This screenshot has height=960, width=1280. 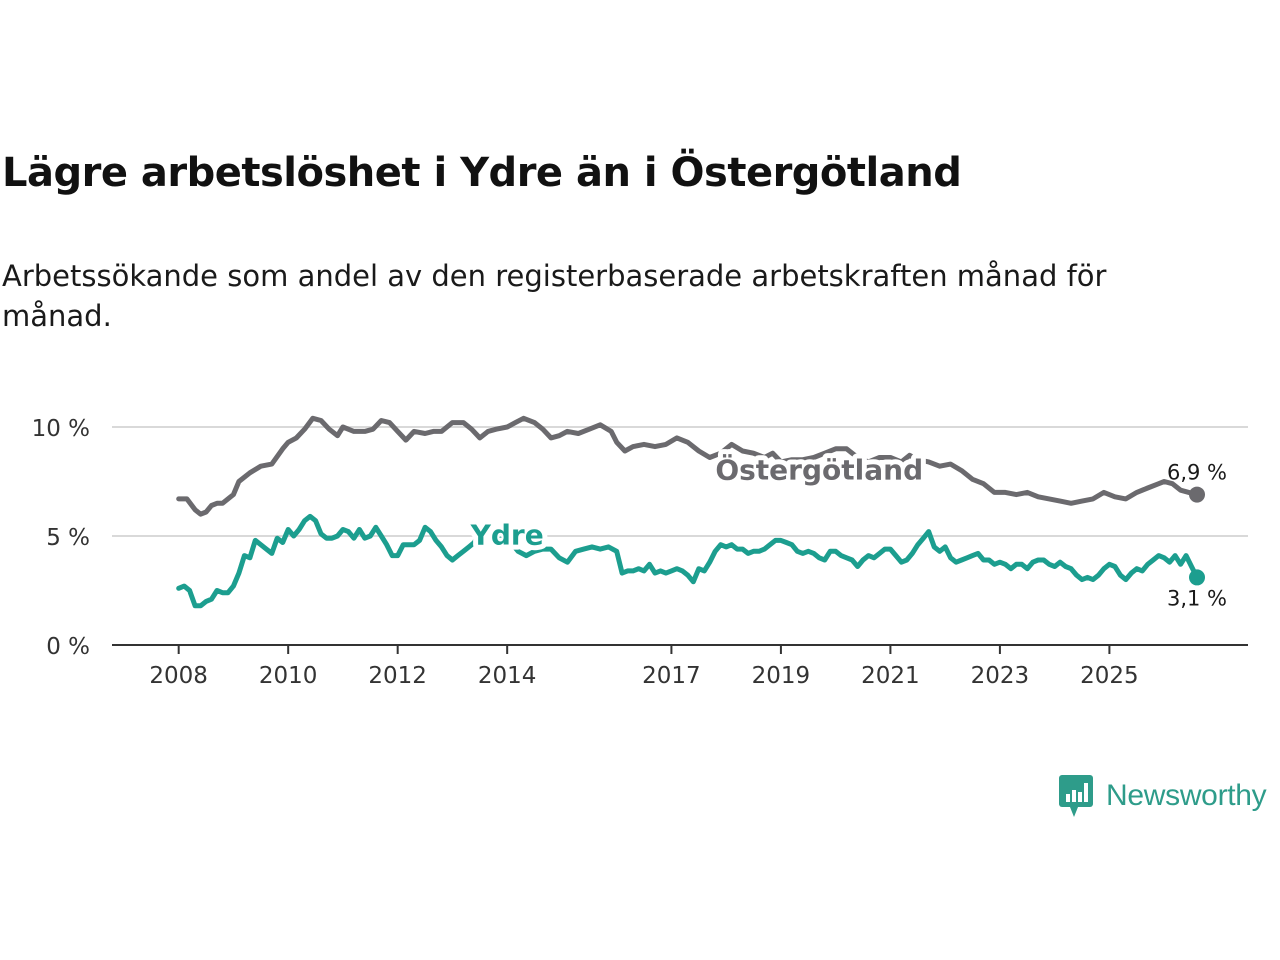 I want to click on grid-lines, so click(x=680, y=481).